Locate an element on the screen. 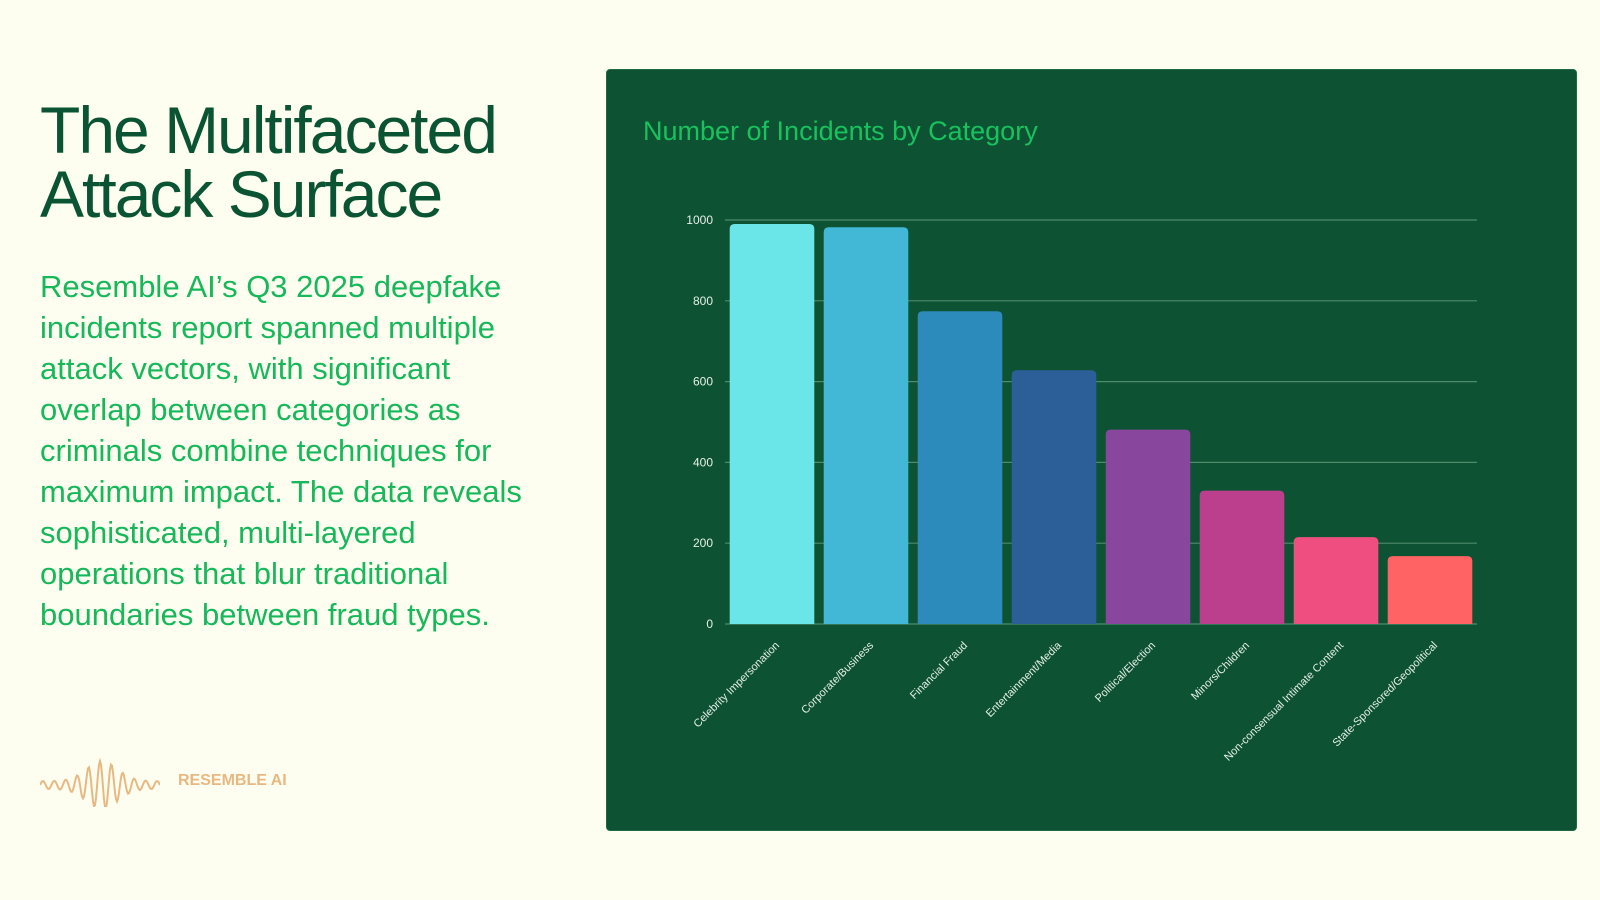 This screenshot has height=900, width=1600. x-tick-label: Celebrity Impersonation is located at coordinates (736, 685).